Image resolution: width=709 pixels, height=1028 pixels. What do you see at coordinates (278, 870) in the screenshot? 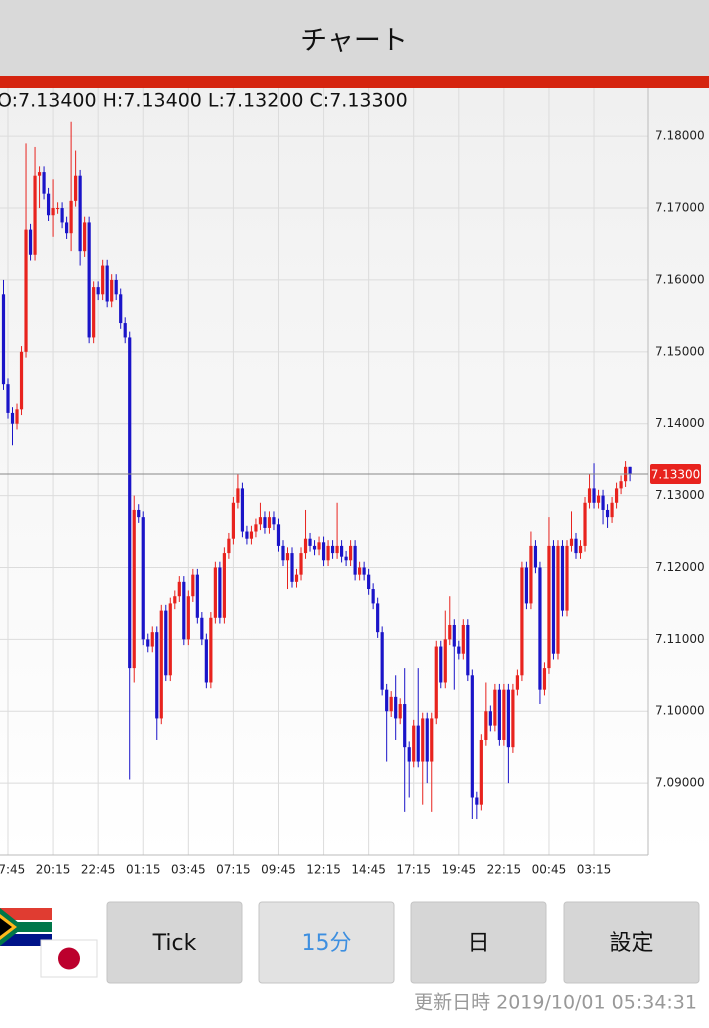
I see `x-tick-label: 09:45` at bounding box center [278, 870].